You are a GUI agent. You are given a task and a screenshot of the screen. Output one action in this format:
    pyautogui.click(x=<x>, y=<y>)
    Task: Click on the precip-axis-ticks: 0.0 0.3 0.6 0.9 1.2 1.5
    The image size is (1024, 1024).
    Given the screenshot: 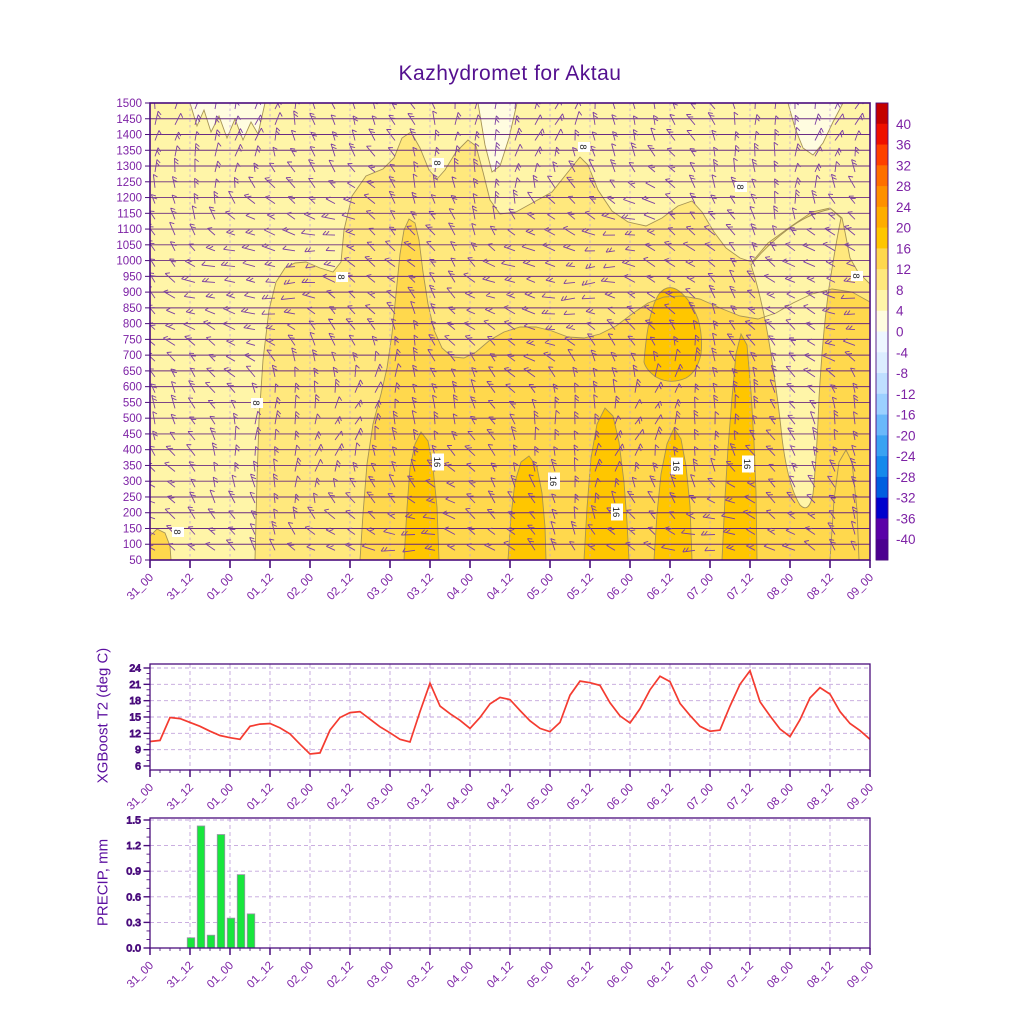 What is the action you would take?
    pyautogui.click(x=498, y=884)
    